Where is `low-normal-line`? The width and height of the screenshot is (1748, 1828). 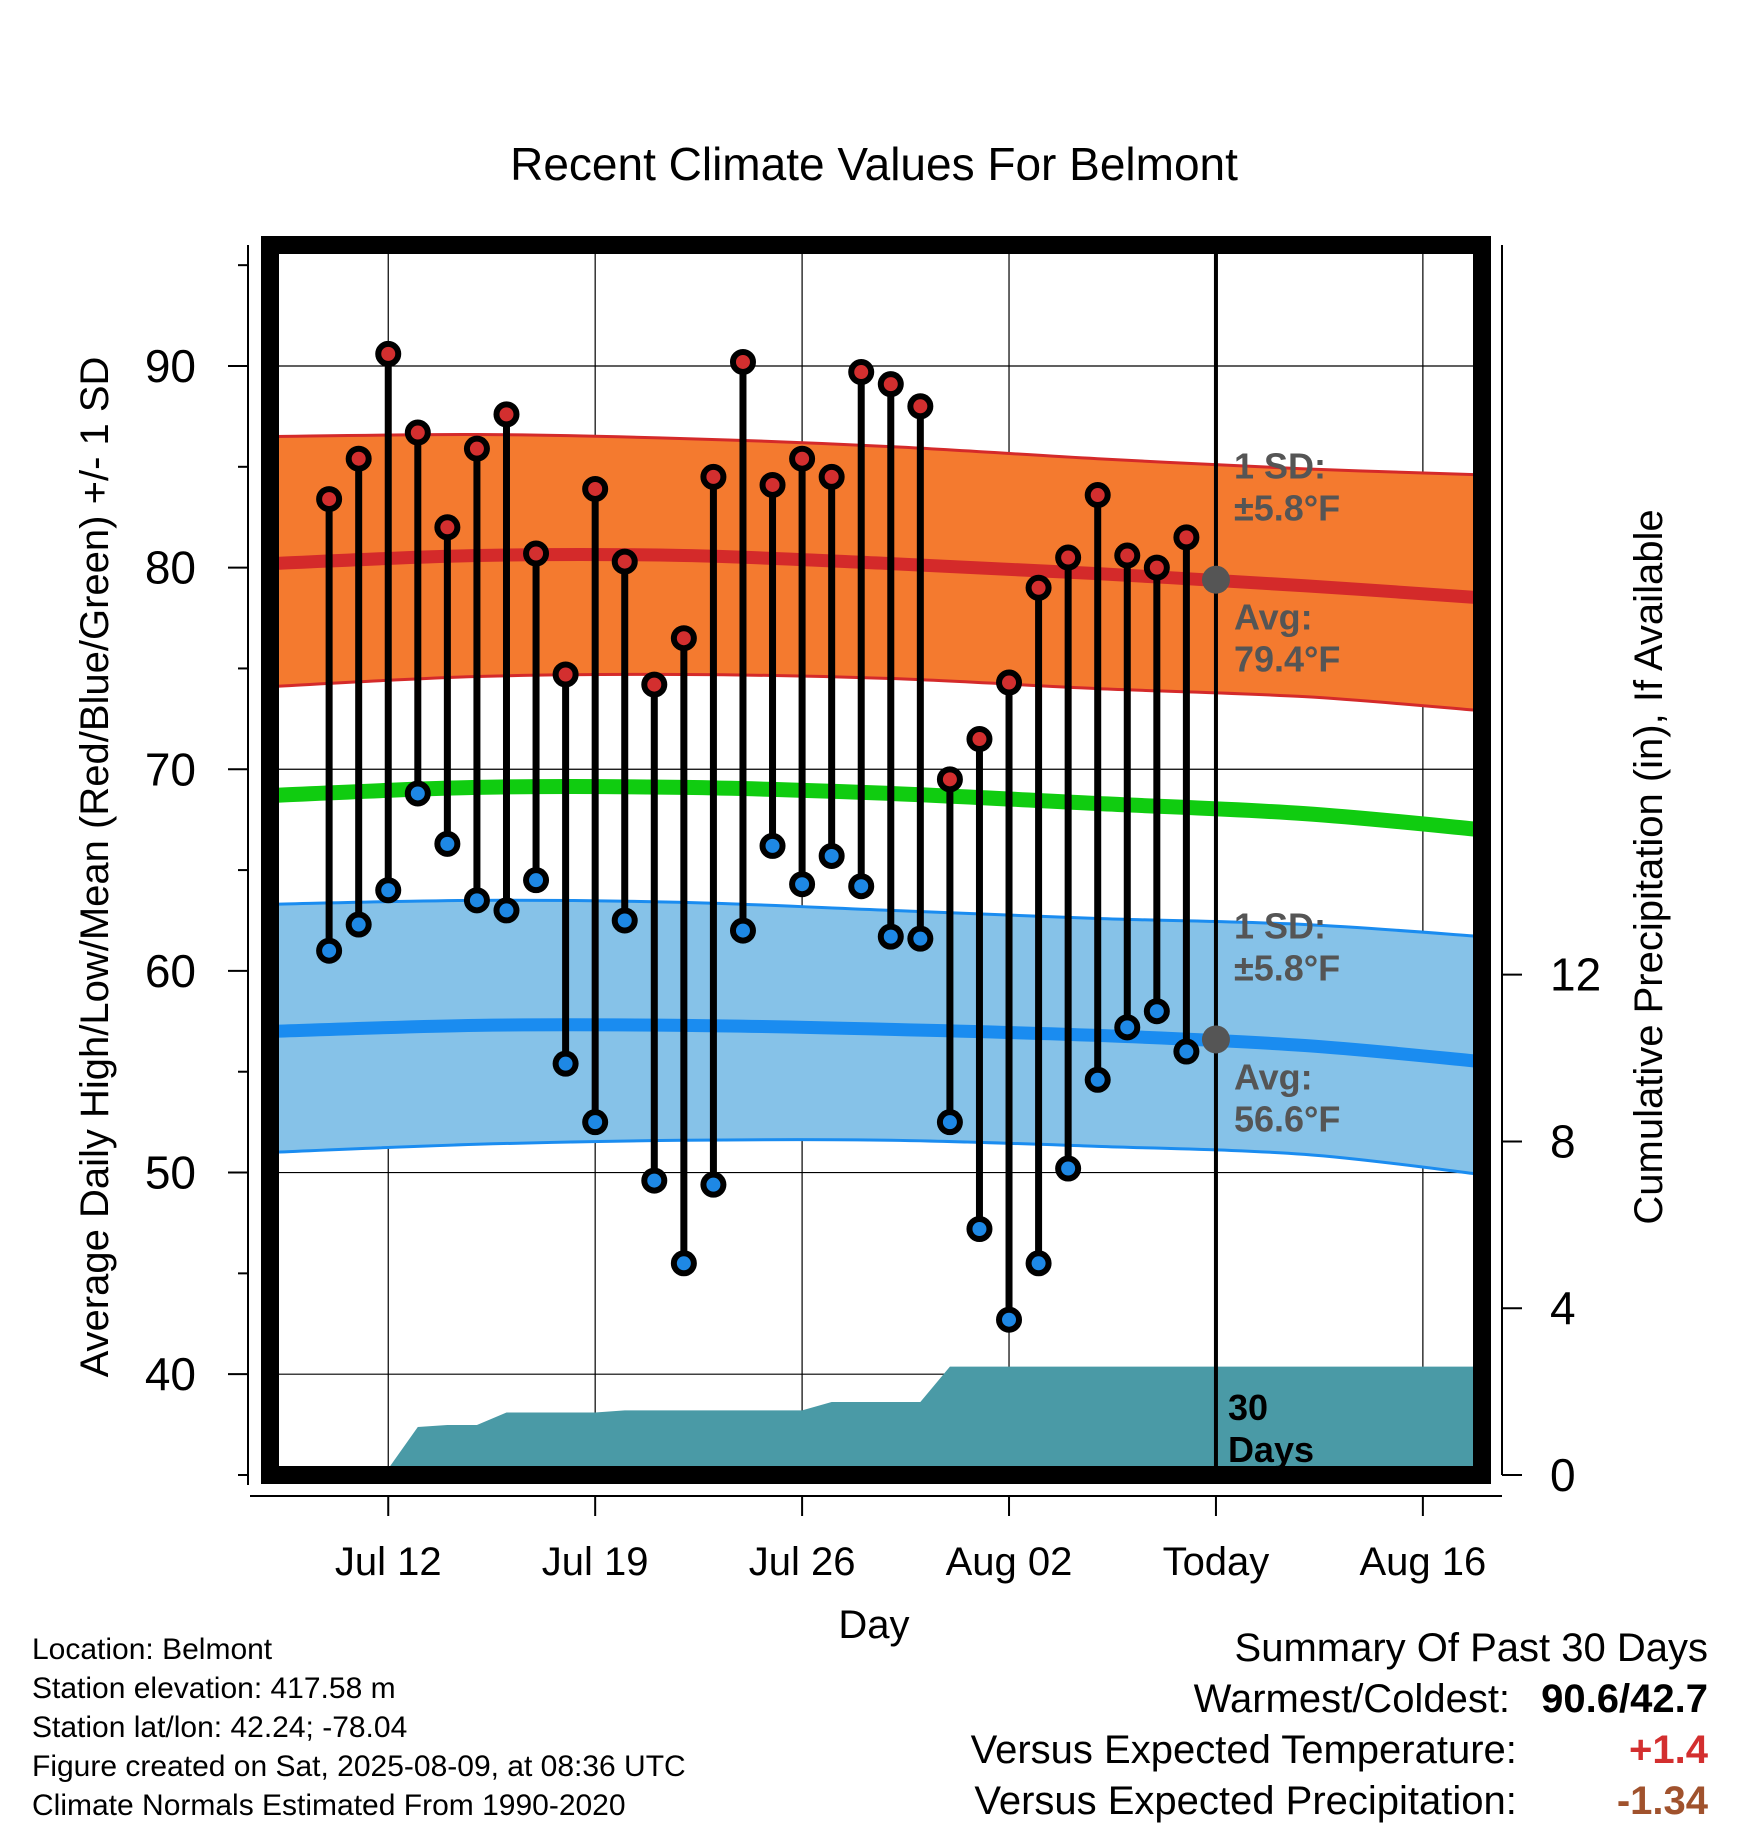
low-normal-line is located at coordinates (876, 1043).